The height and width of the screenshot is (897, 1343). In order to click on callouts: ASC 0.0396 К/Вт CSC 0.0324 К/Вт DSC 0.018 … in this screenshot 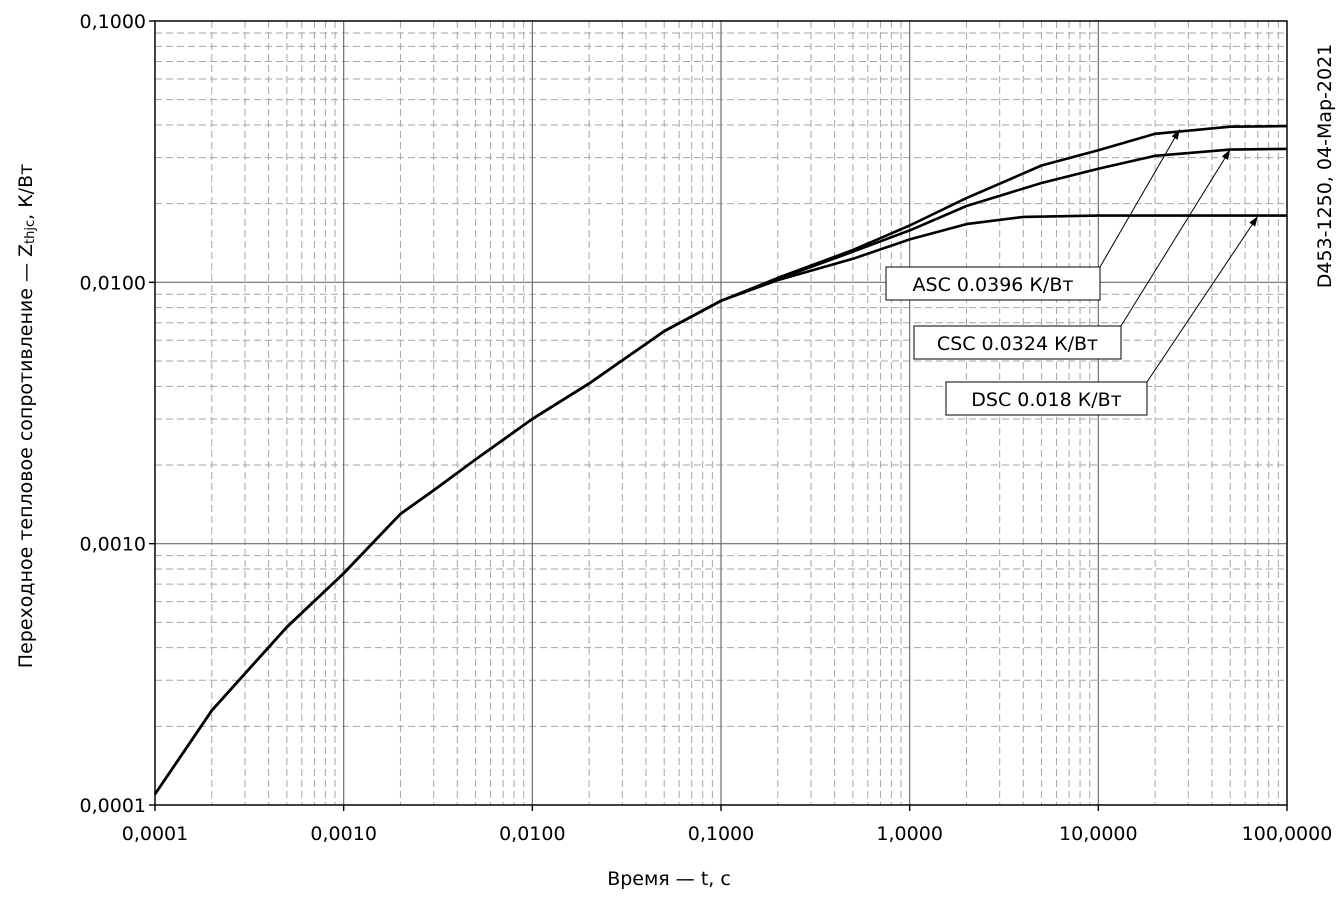, I will do `click(1072, 272)`.